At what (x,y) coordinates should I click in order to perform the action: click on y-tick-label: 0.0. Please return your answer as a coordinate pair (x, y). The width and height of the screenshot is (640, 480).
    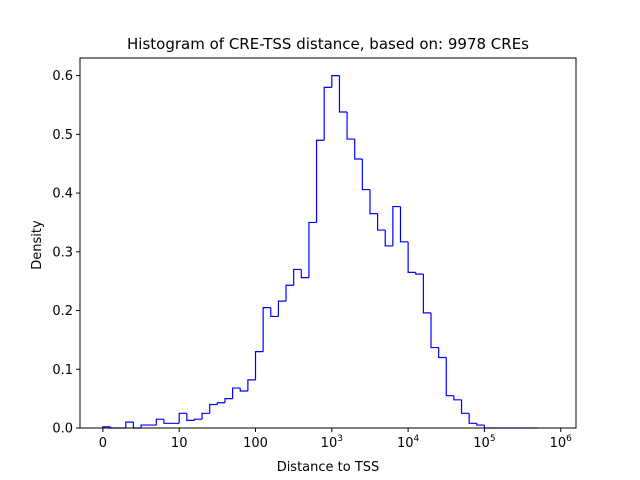
    Looking at the image, I should click on (62, 429).